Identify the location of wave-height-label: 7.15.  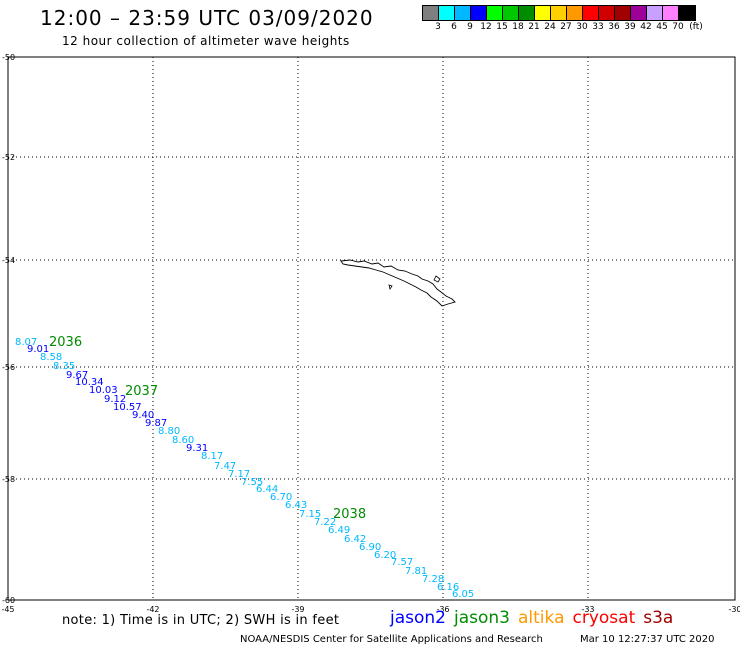
(310, 514).